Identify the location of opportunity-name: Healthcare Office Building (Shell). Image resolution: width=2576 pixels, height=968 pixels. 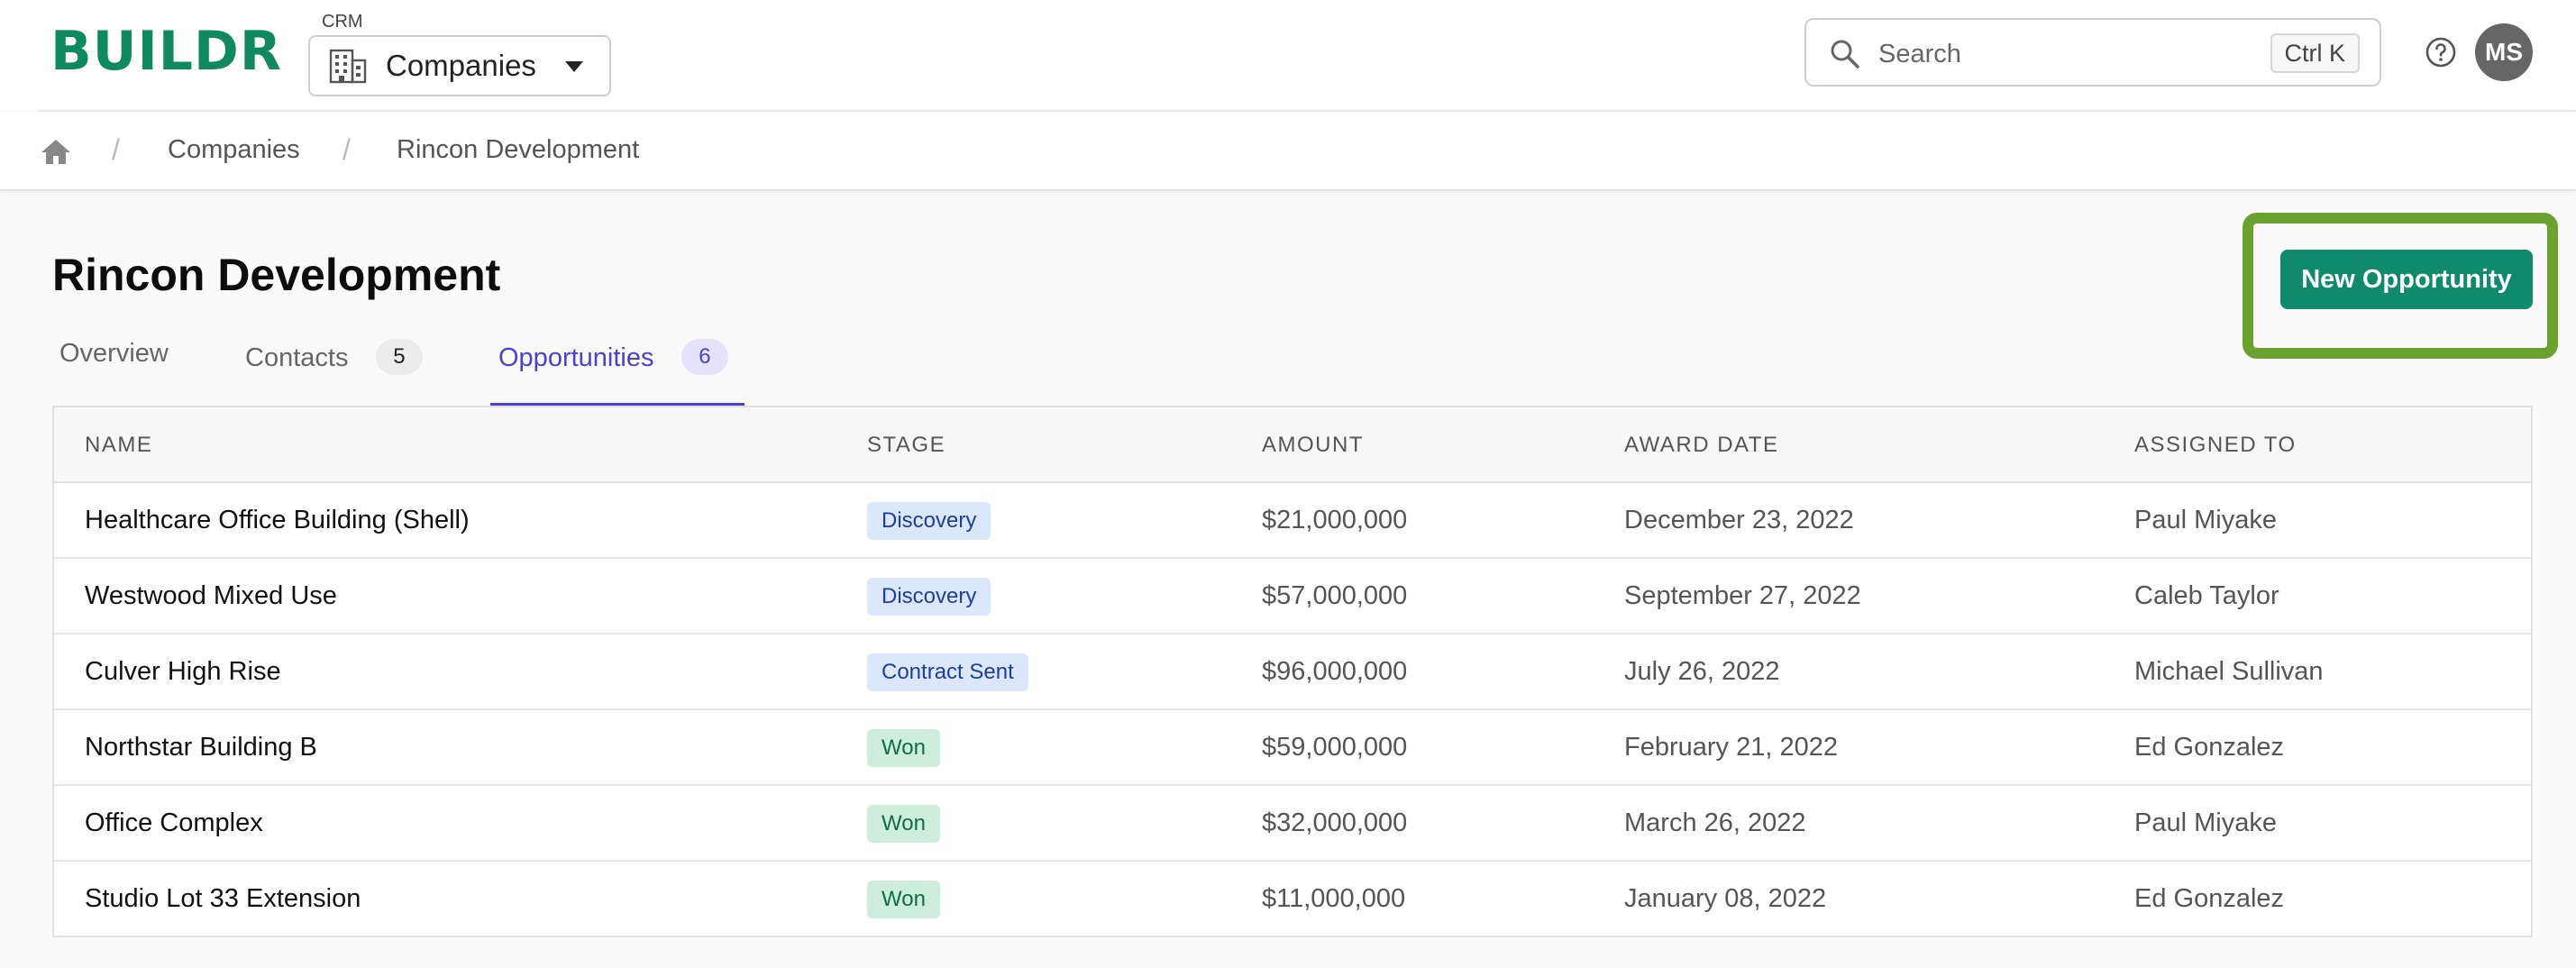
(277, 520).